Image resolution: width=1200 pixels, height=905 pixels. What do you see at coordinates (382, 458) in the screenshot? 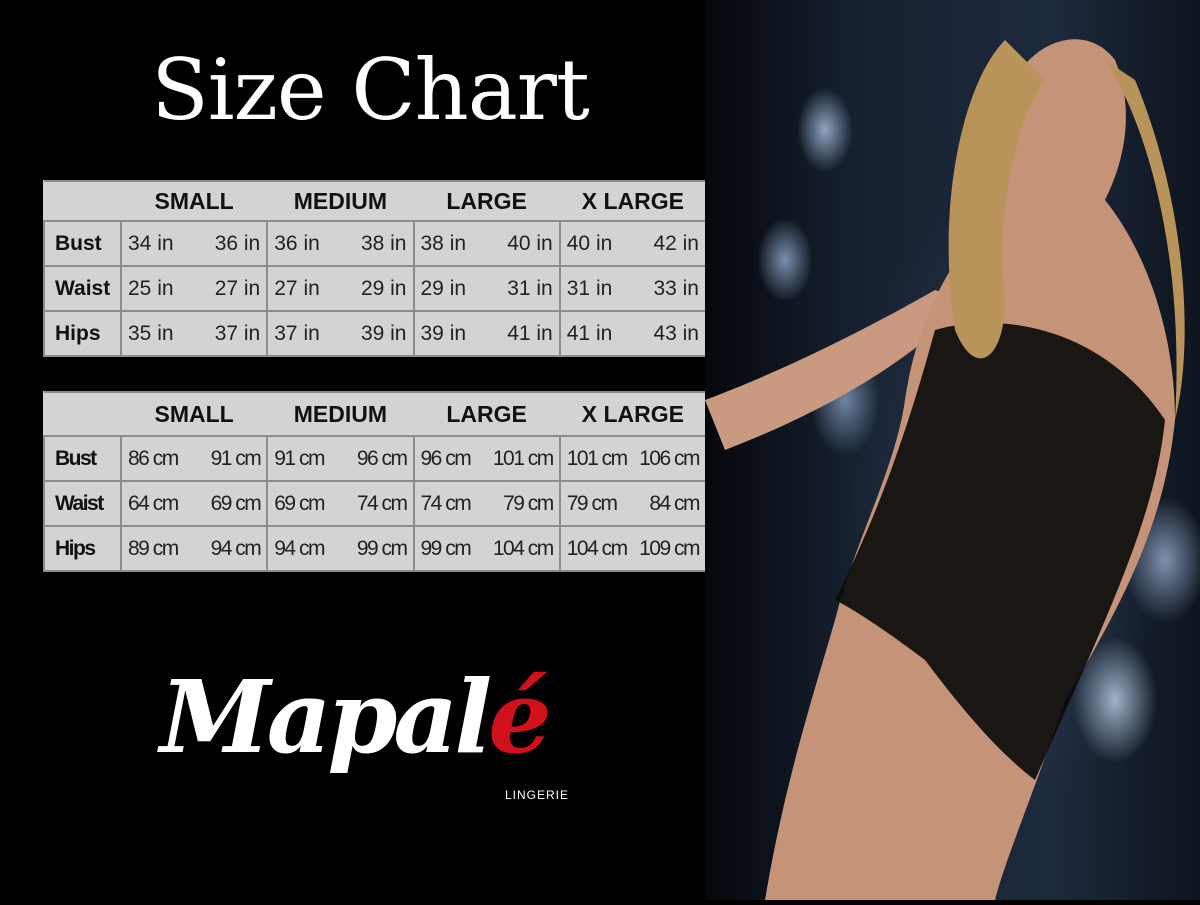
I see `max-value: 96 cm` at bounding box center [382, 458].